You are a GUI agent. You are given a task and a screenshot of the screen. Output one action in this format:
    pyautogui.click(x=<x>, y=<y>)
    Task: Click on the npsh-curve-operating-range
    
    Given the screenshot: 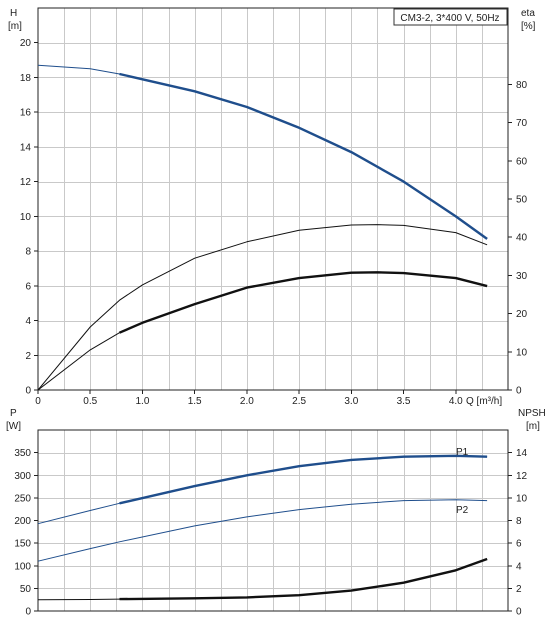 What is the action you would take?
    pyautogui.click(x=303, y=579)
    